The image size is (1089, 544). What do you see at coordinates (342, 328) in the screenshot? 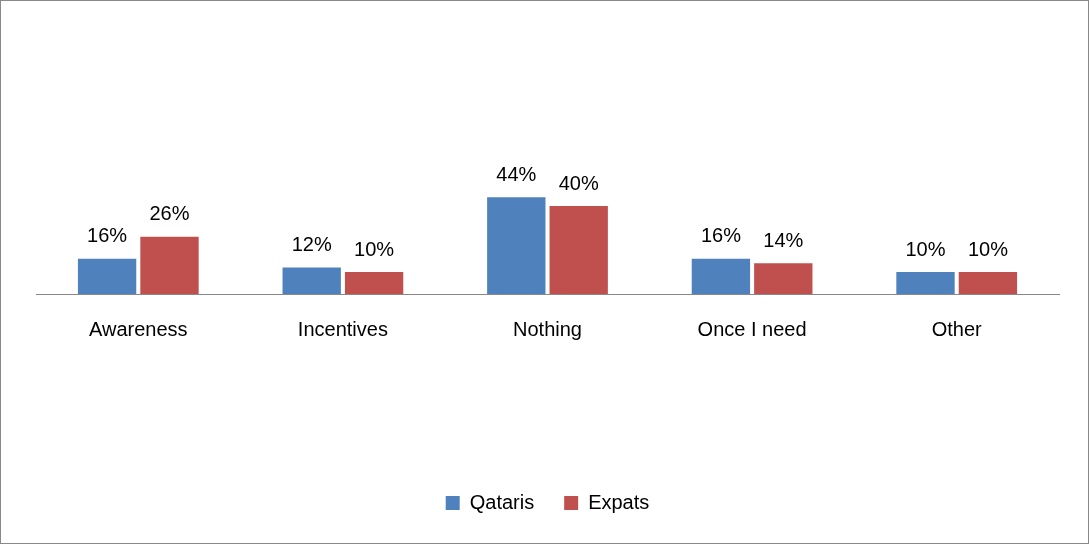
I see `x-tick-label: Incentives` at bounding box center [342, 328].